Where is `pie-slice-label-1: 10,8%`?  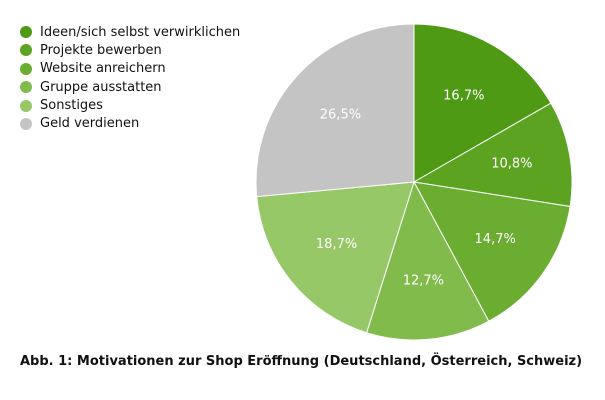
pie-slice-label-1: 10,8% is located at coordinates (511, 163).